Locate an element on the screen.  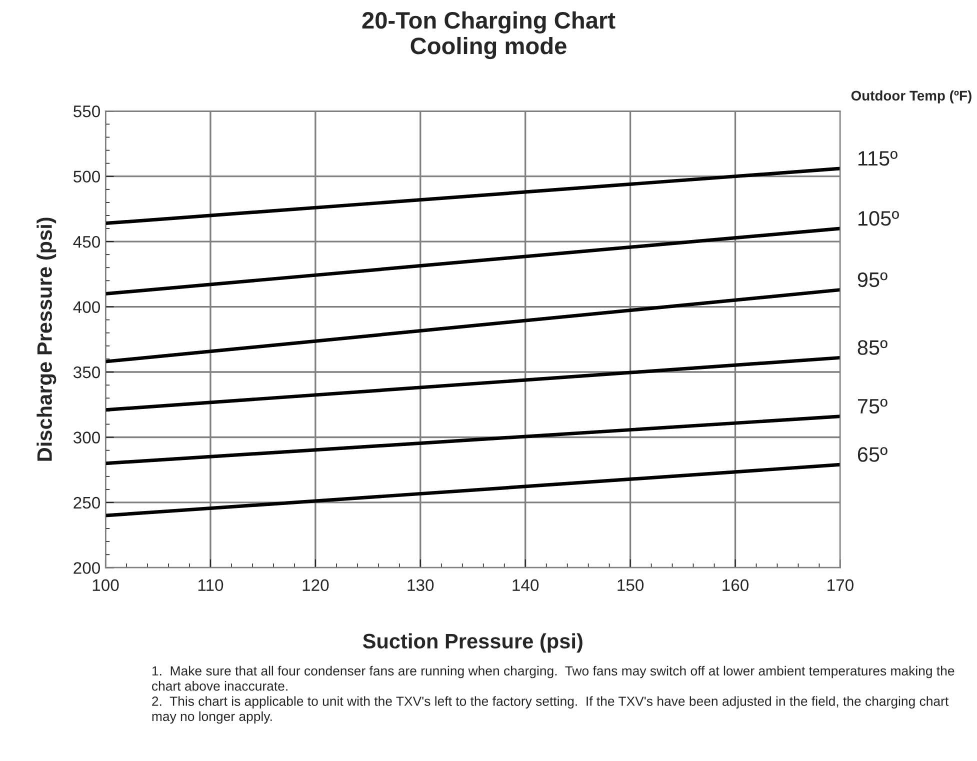
y-axis-title: Discharge Pressure (psi) is located at coordinates (46, 339).